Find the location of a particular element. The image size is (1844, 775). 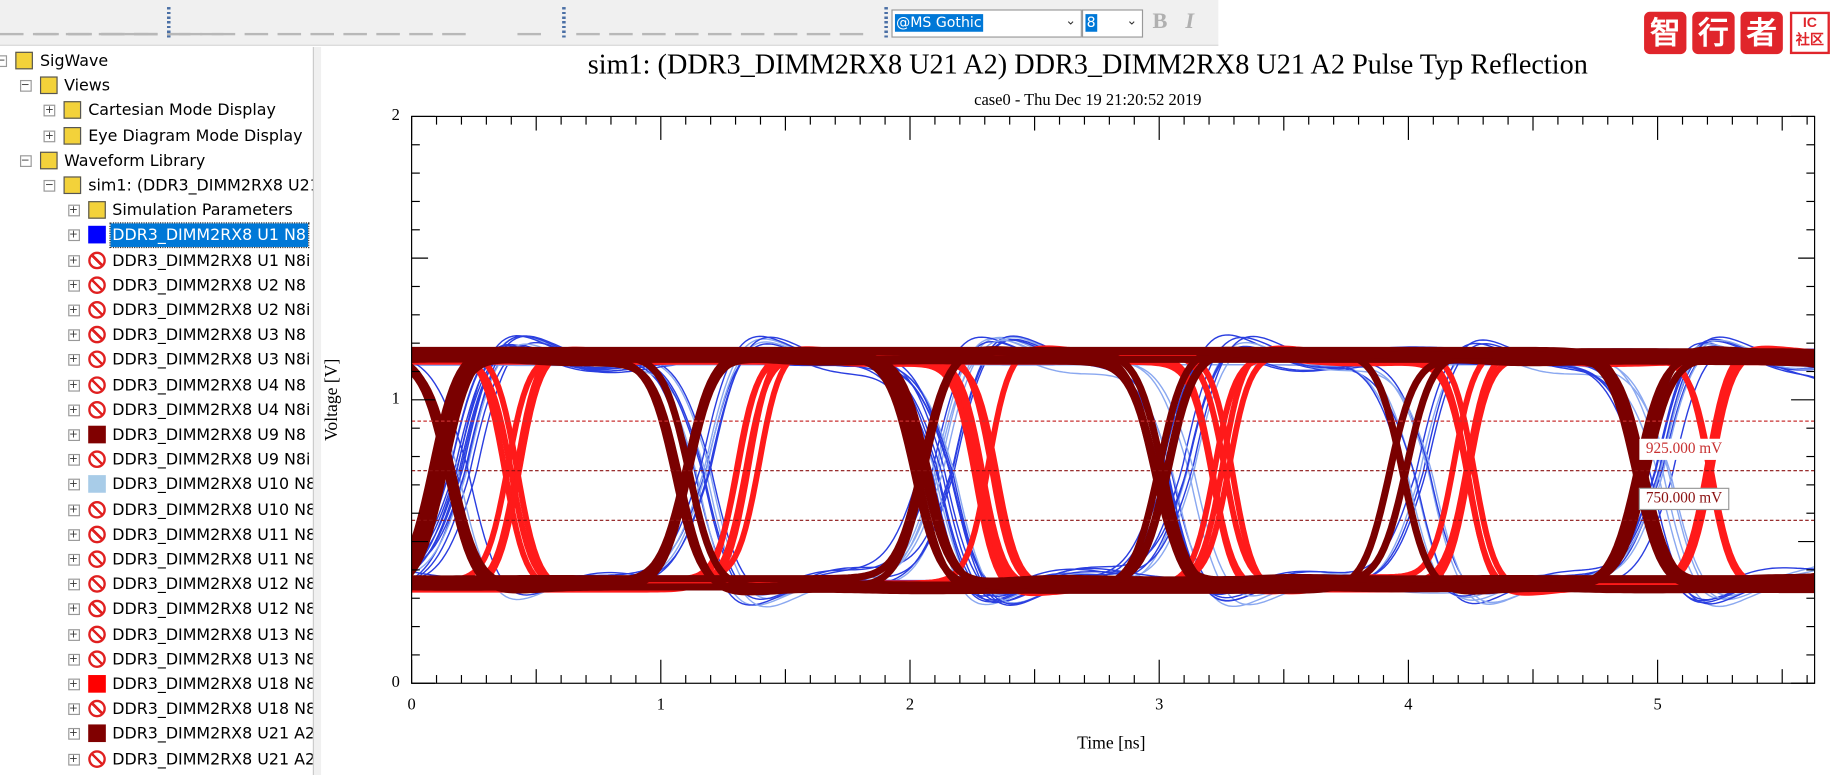

tree-row: + DDR3_DIMM2RX8 U12 N8i is located at coordinates (156, 610).